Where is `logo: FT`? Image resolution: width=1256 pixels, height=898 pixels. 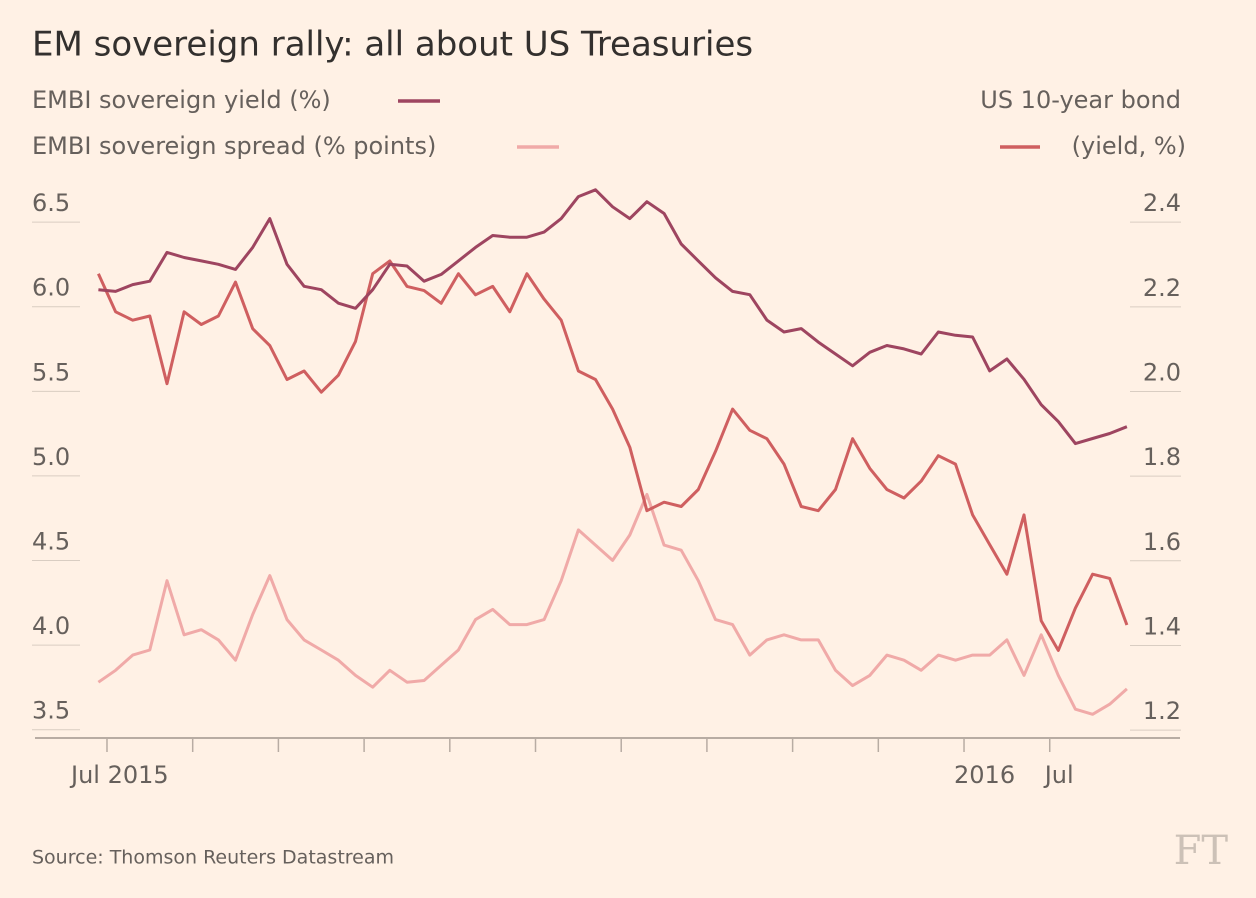 logo: FT is located at coordinates (1201, 851).